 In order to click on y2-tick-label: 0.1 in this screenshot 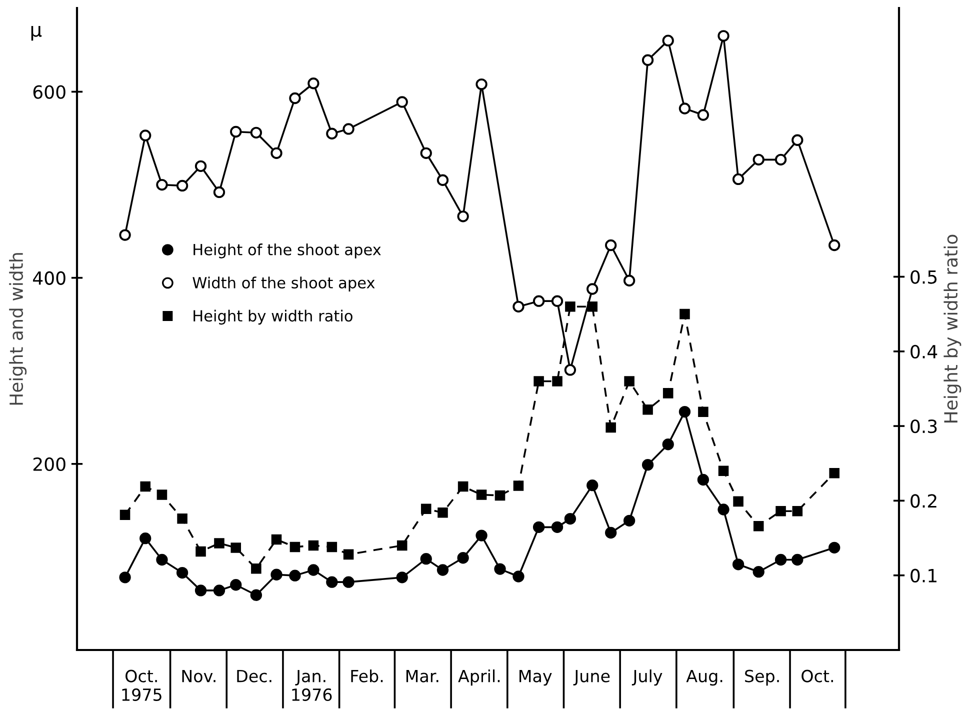, I will do `click(923, 575)`.